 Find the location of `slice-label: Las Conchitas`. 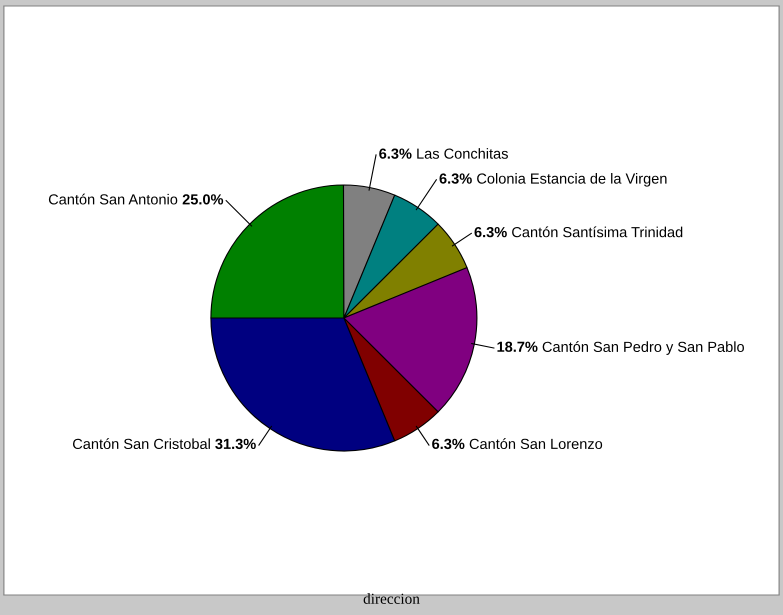

slice-label: Las Conchitas is located at coordinates (462, 153).